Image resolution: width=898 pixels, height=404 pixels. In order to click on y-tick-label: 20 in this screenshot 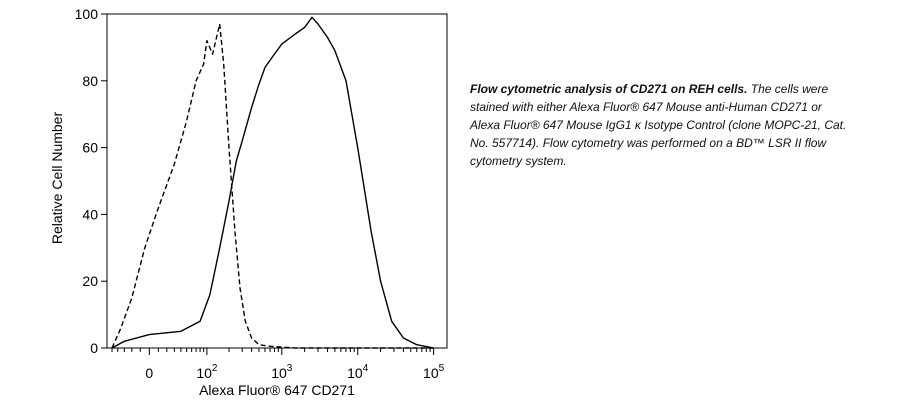, I will do `click(90, 281)`.